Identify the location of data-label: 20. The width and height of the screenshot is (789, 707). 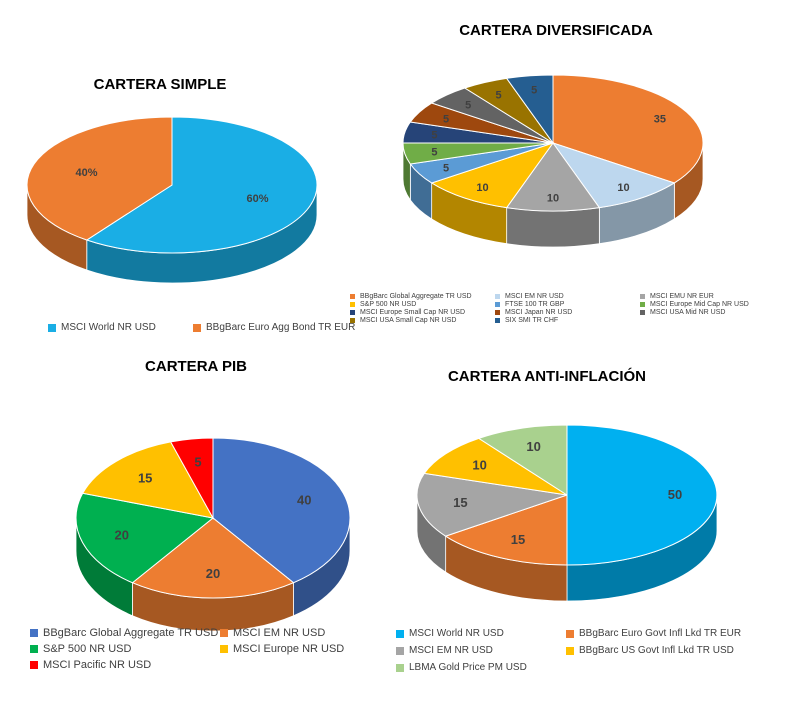
(213, 573).